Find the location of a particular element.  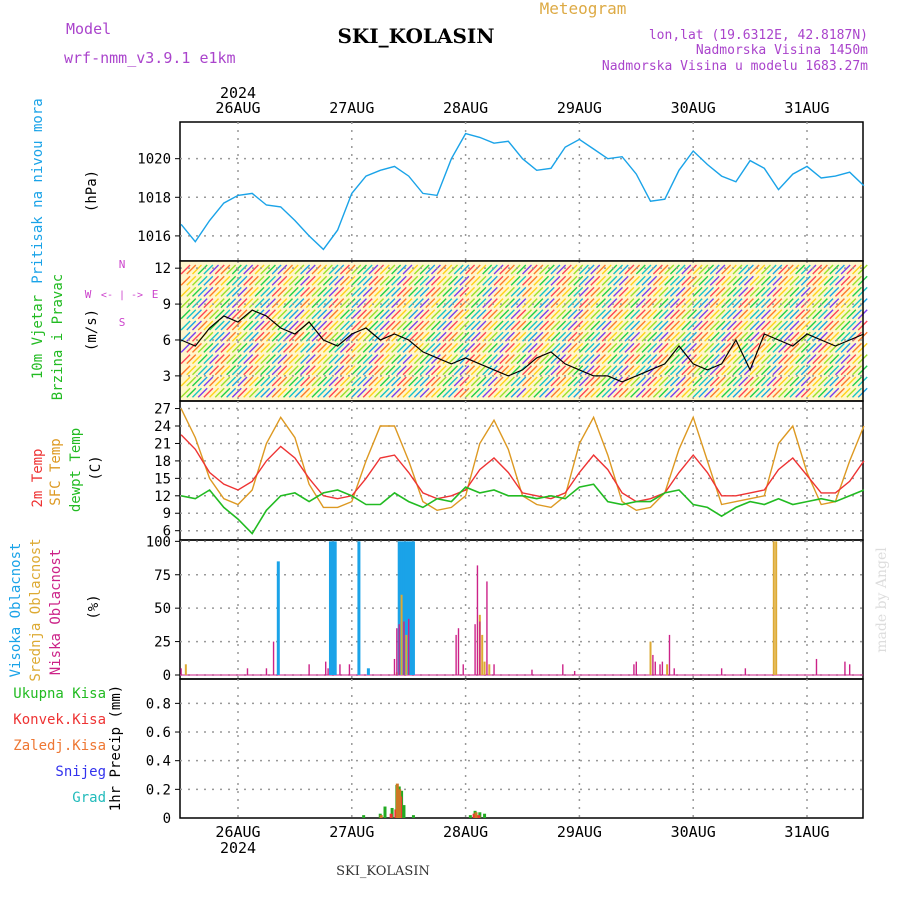

pressure-series is located at coordinates (522, 191).